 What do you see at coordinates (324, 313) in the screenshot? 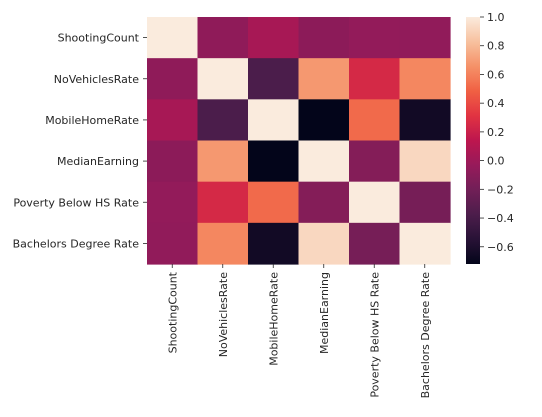
I see `column-label: MedianEarning` at bounding box center [324, 313].